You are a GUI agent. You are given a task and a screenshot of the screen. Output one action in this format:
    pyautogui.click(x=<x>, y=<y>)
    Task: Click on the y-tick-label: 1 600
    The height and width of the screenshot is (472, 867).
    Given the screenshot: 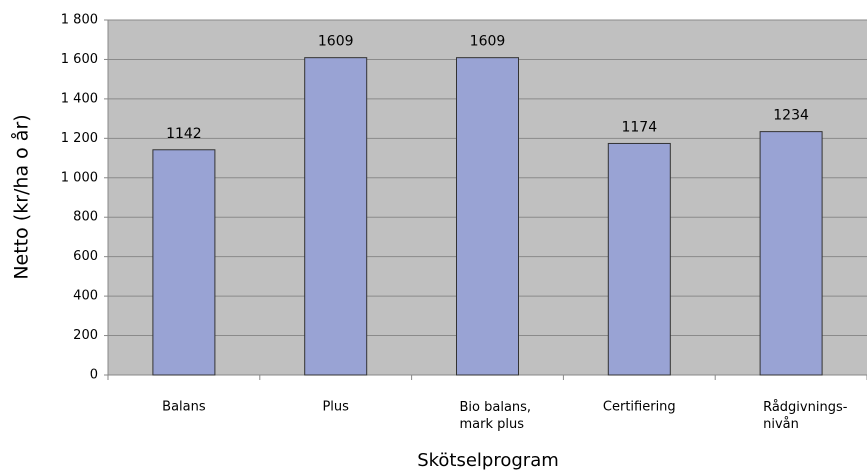 What is the action you would take?
    pyautogui.click(x=79, y=59)
    